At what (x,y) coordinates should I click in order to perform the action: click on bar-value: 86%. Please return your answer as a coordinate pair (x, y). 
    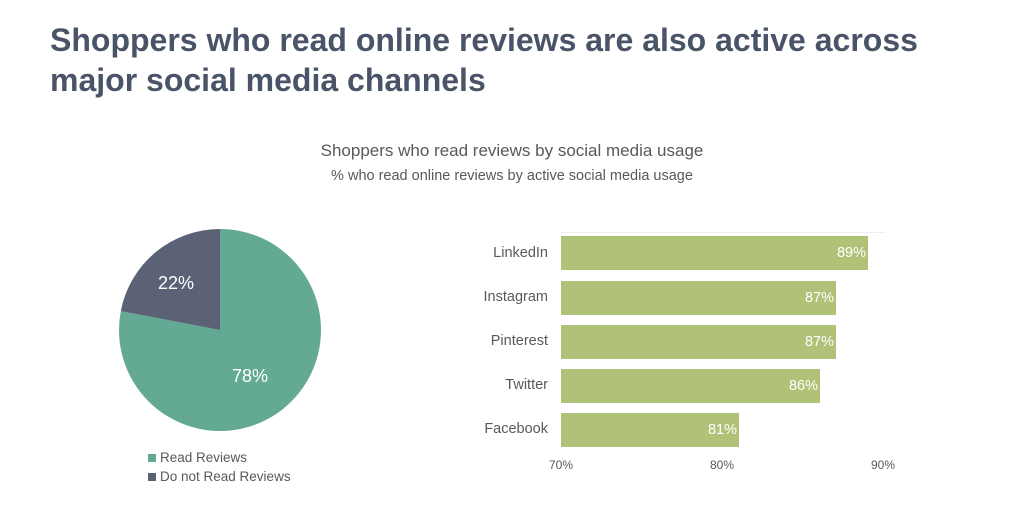
    Looking at the image, I should click on (803, 386).